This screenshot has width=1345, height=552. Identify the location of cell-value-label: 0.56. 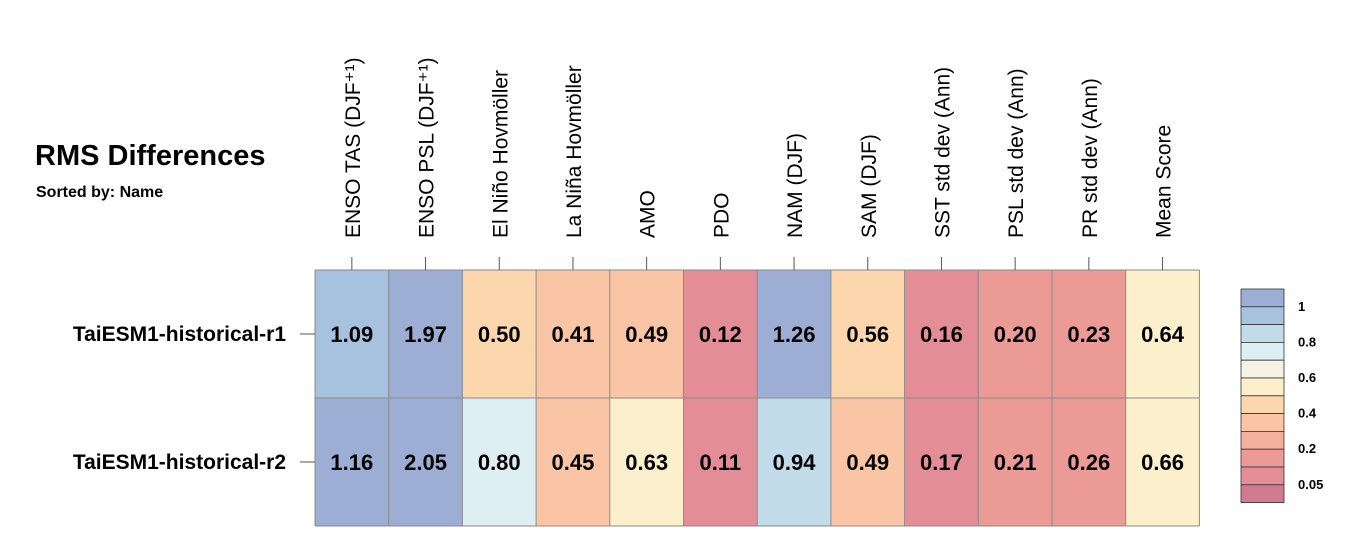
(867, 334).